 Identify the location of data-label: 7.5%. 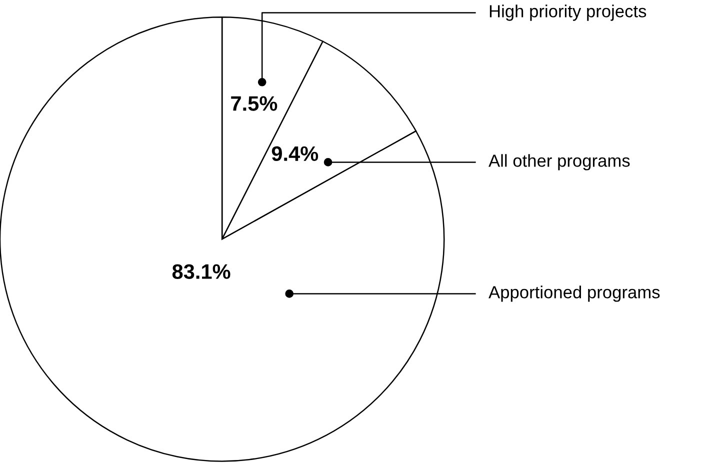
(254, 103).